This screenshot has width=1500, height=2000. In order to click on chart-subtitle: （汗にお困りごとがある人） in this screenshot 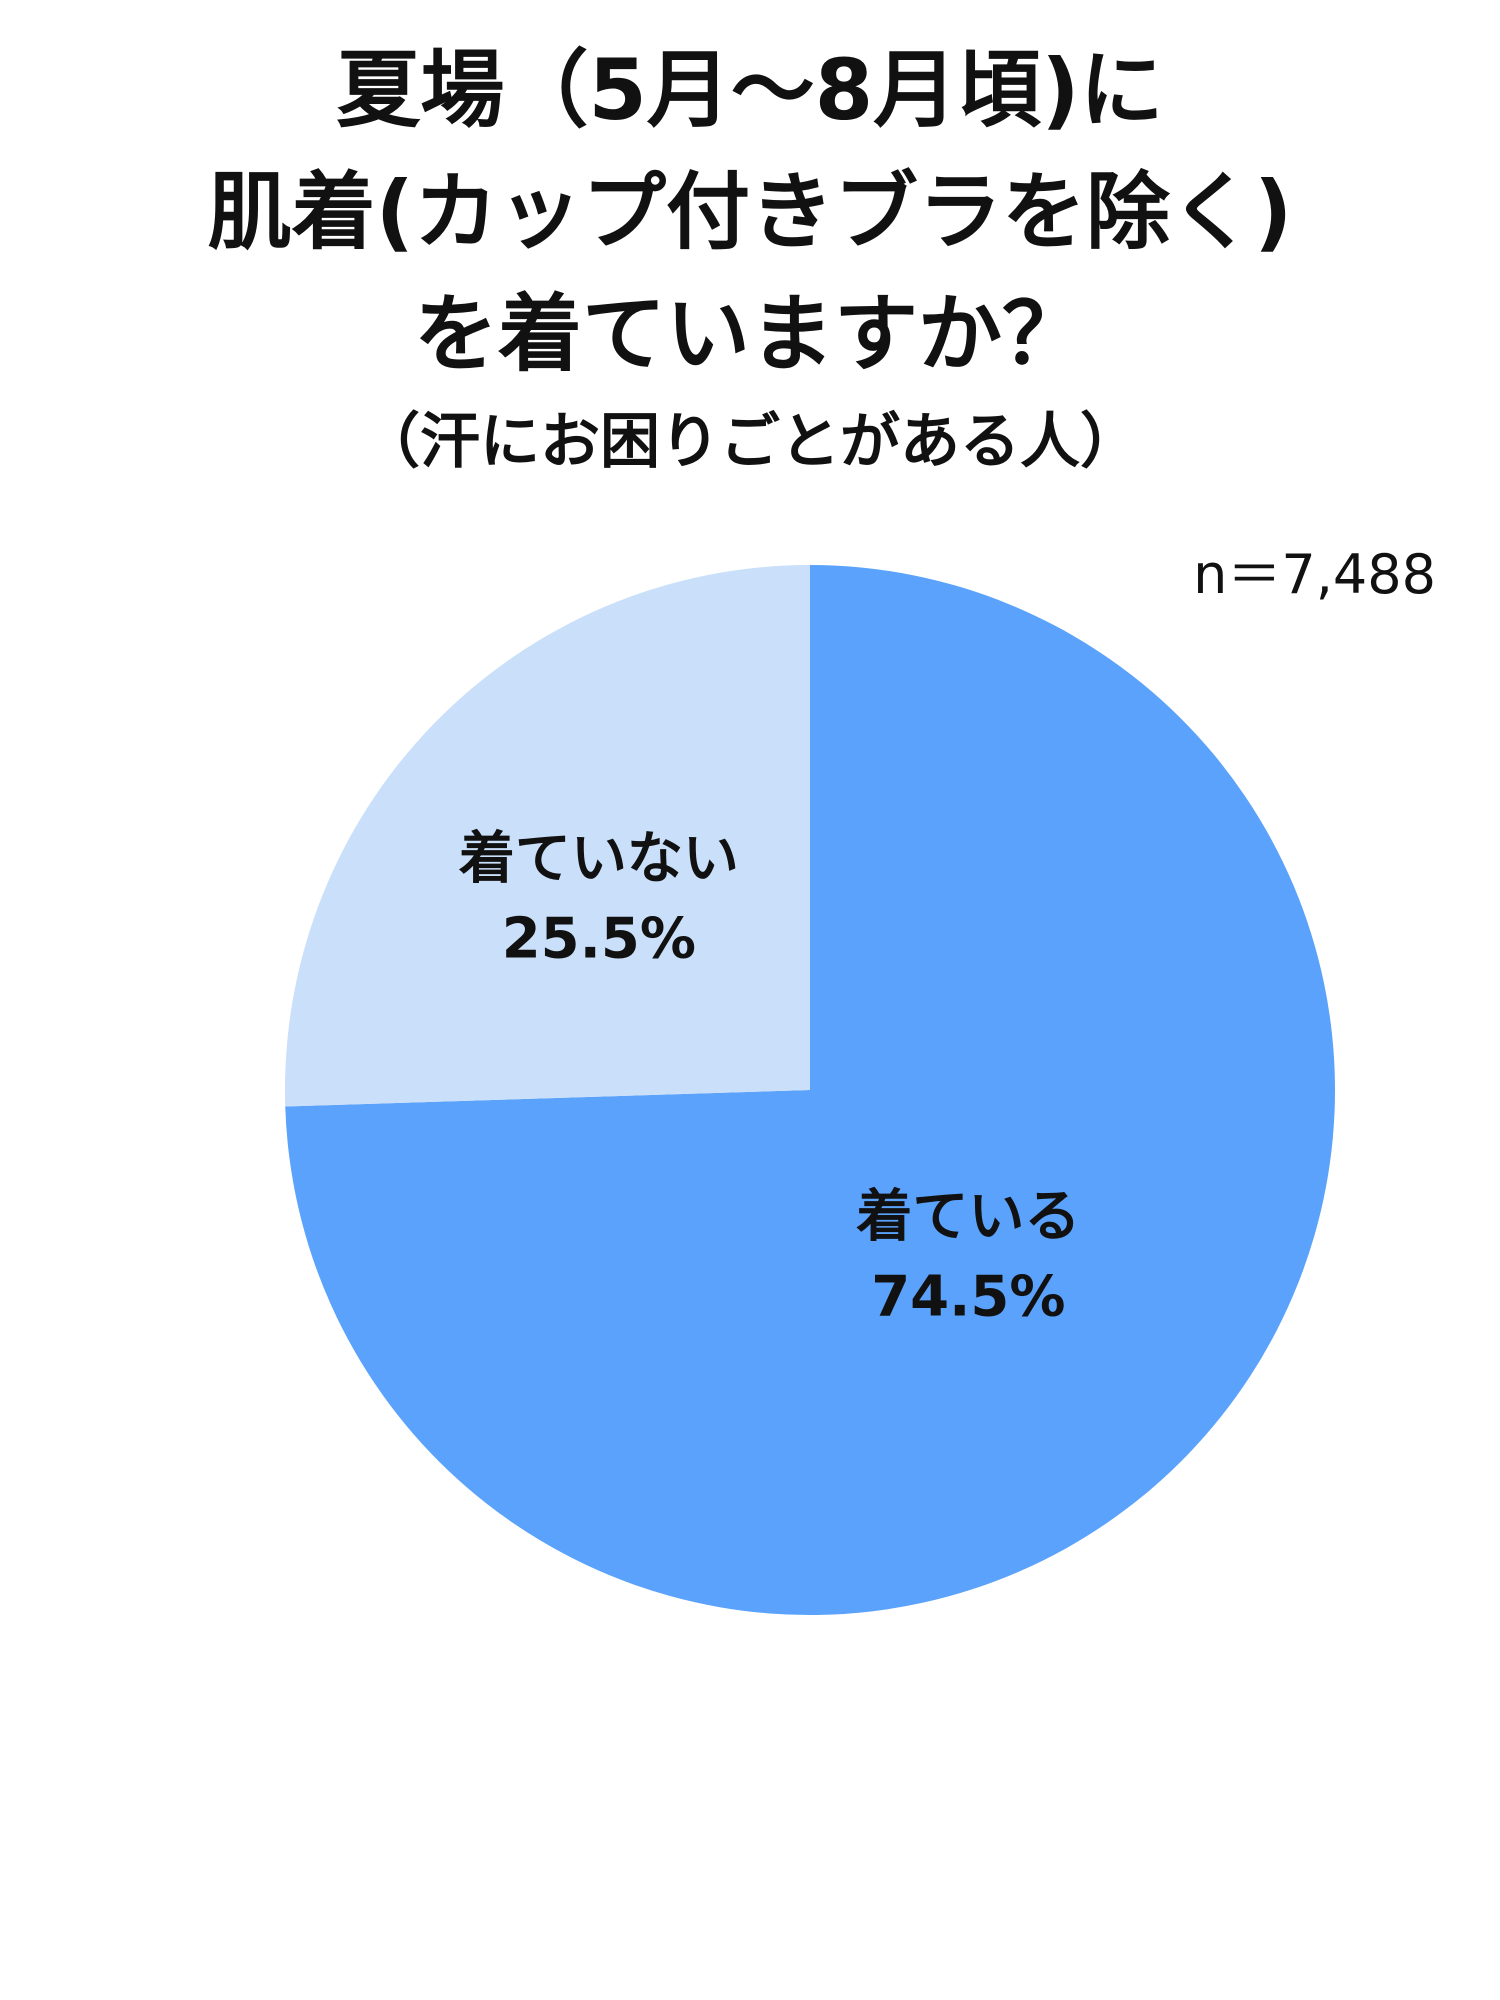, I will do `click(750, 442)`.